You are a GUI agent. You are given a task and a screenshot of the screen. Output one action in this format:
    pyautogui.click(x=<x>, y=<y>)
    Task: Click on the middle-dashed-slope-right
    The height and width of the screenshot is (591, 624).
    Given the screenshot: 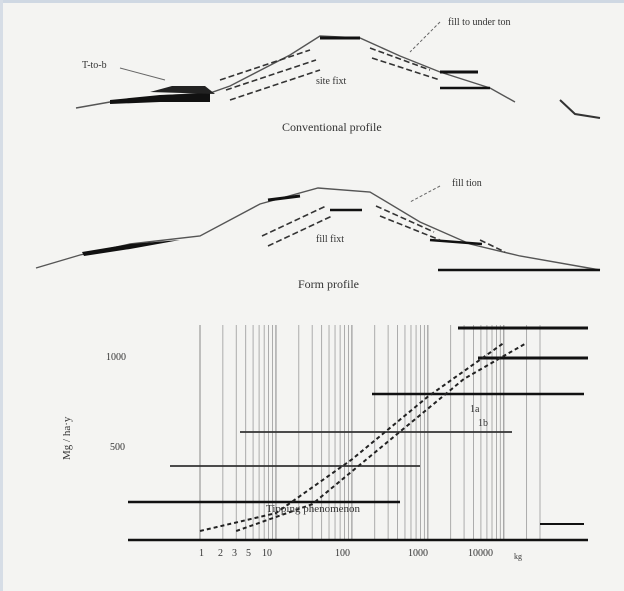 What is the action you would take?
    pyautogui.click(x=440, y=229)
    